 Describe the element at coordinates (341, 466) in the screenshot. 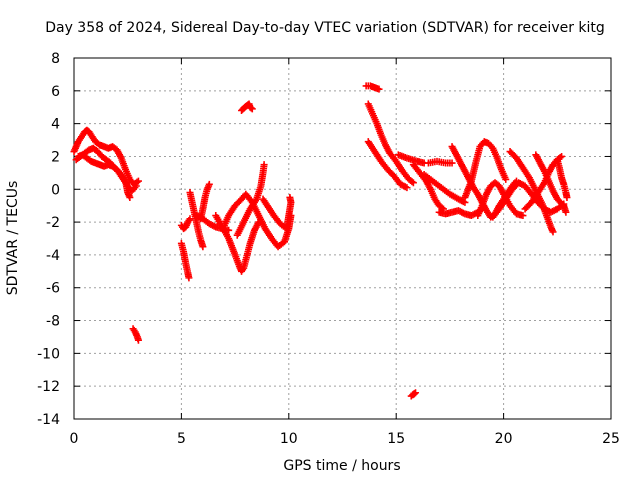

I see `x-axis-label: GPS time / hours` at that location.